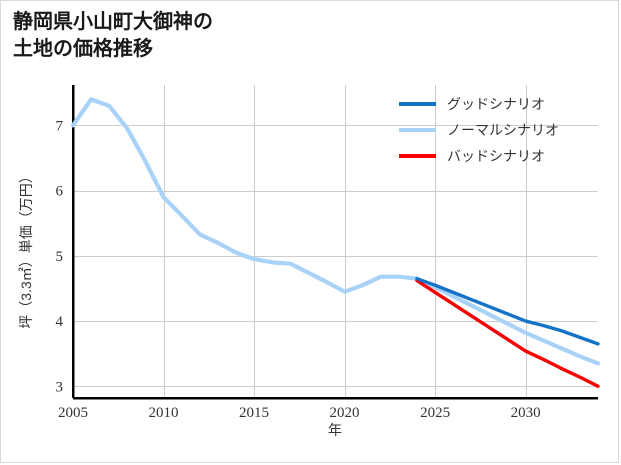 Image resolution: width=621 pixels, height=465 pixels. I want to click on x-tick-label: 2030, so click(526, 413).